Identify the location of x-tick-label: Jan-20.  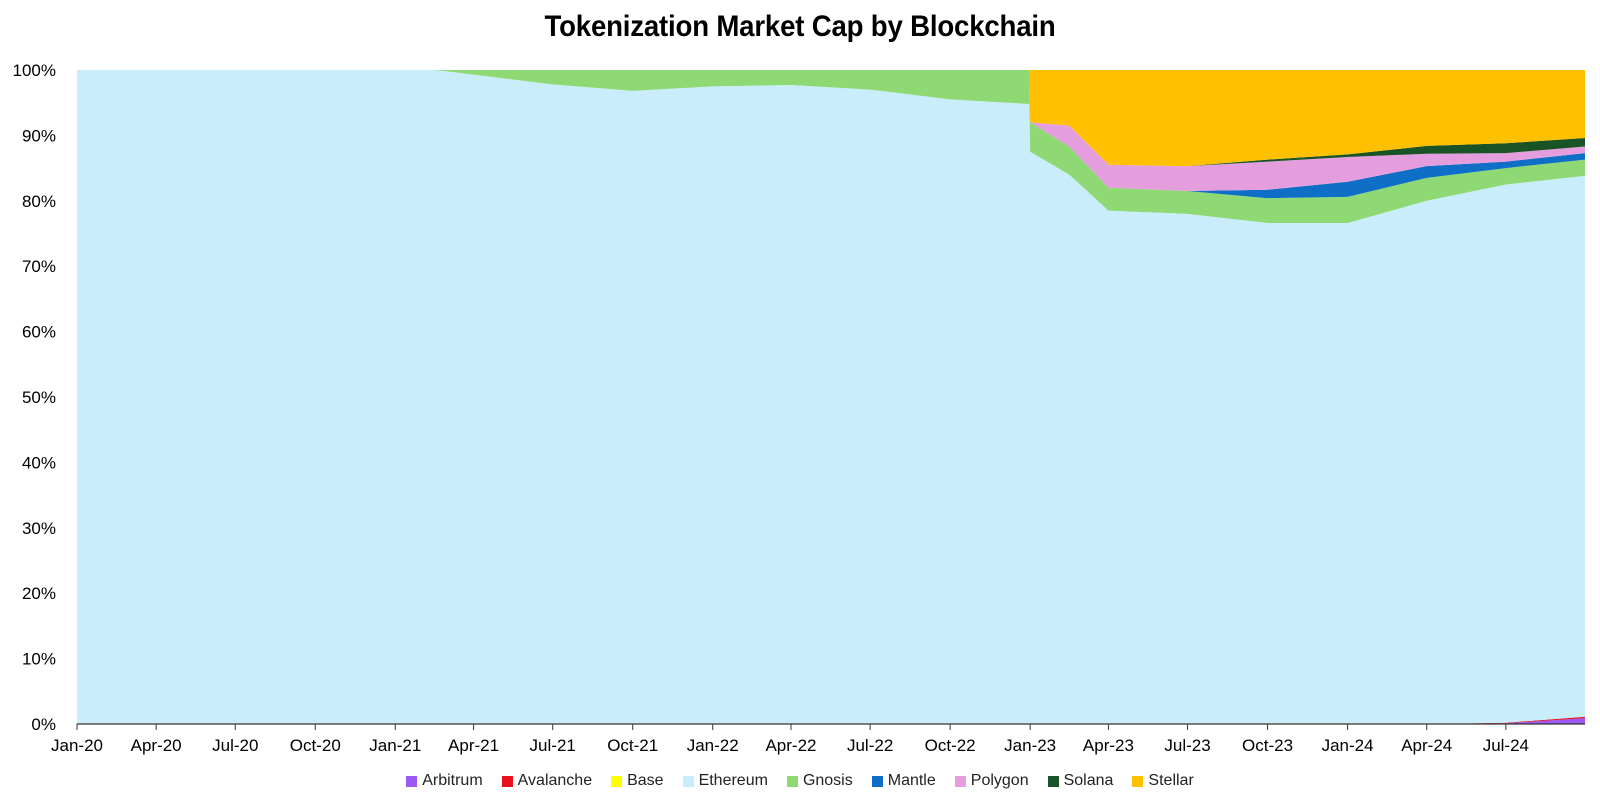
(77, 745).